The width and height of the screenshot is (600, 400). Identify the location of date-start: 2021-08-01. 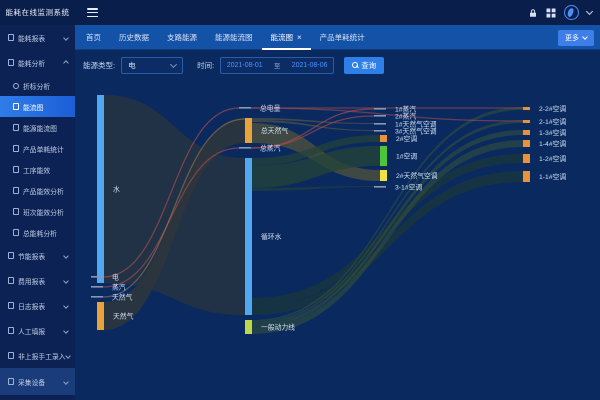
(244, 65).